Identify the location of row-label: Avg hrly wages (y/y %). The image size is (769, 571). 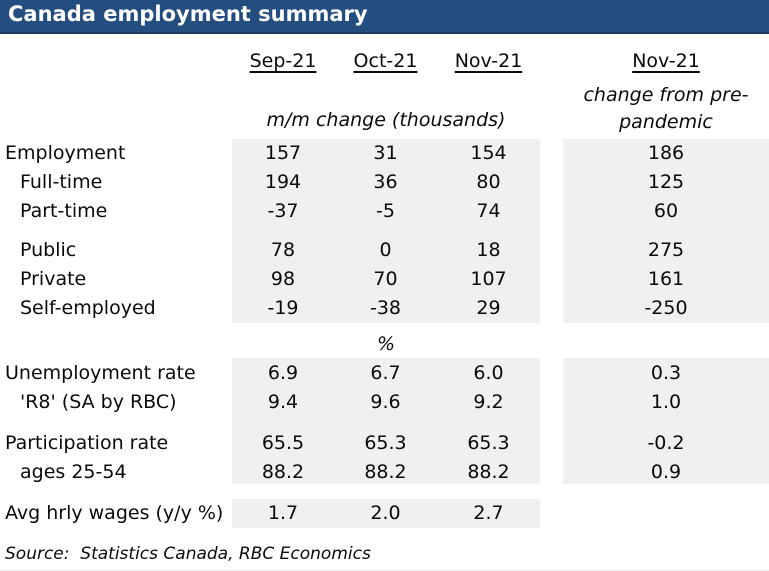
(114, 513).